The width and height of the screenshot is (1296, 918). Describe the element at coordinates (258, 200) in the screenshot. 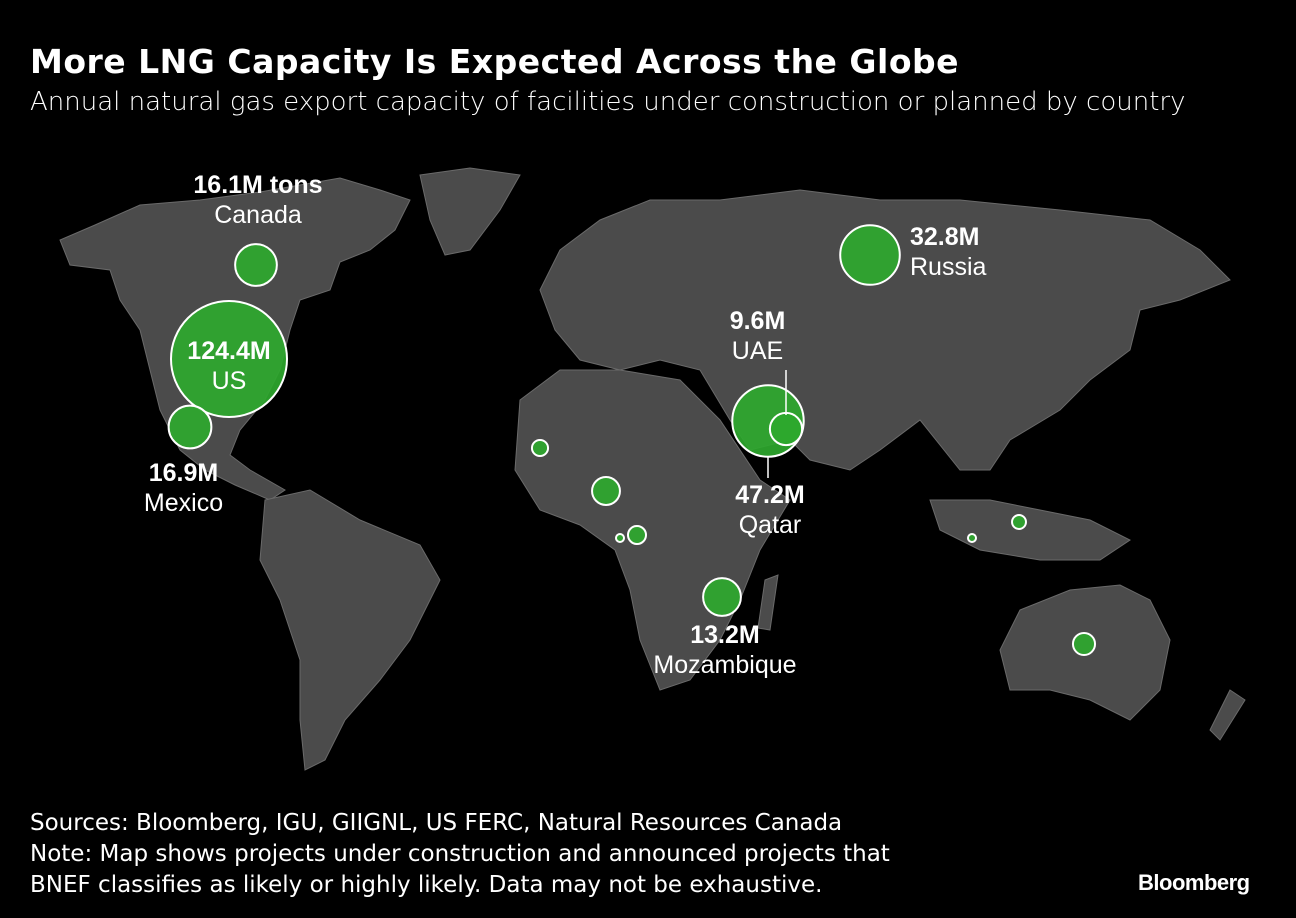

I see `label-canada: 16.1M tons Canada` at that location.